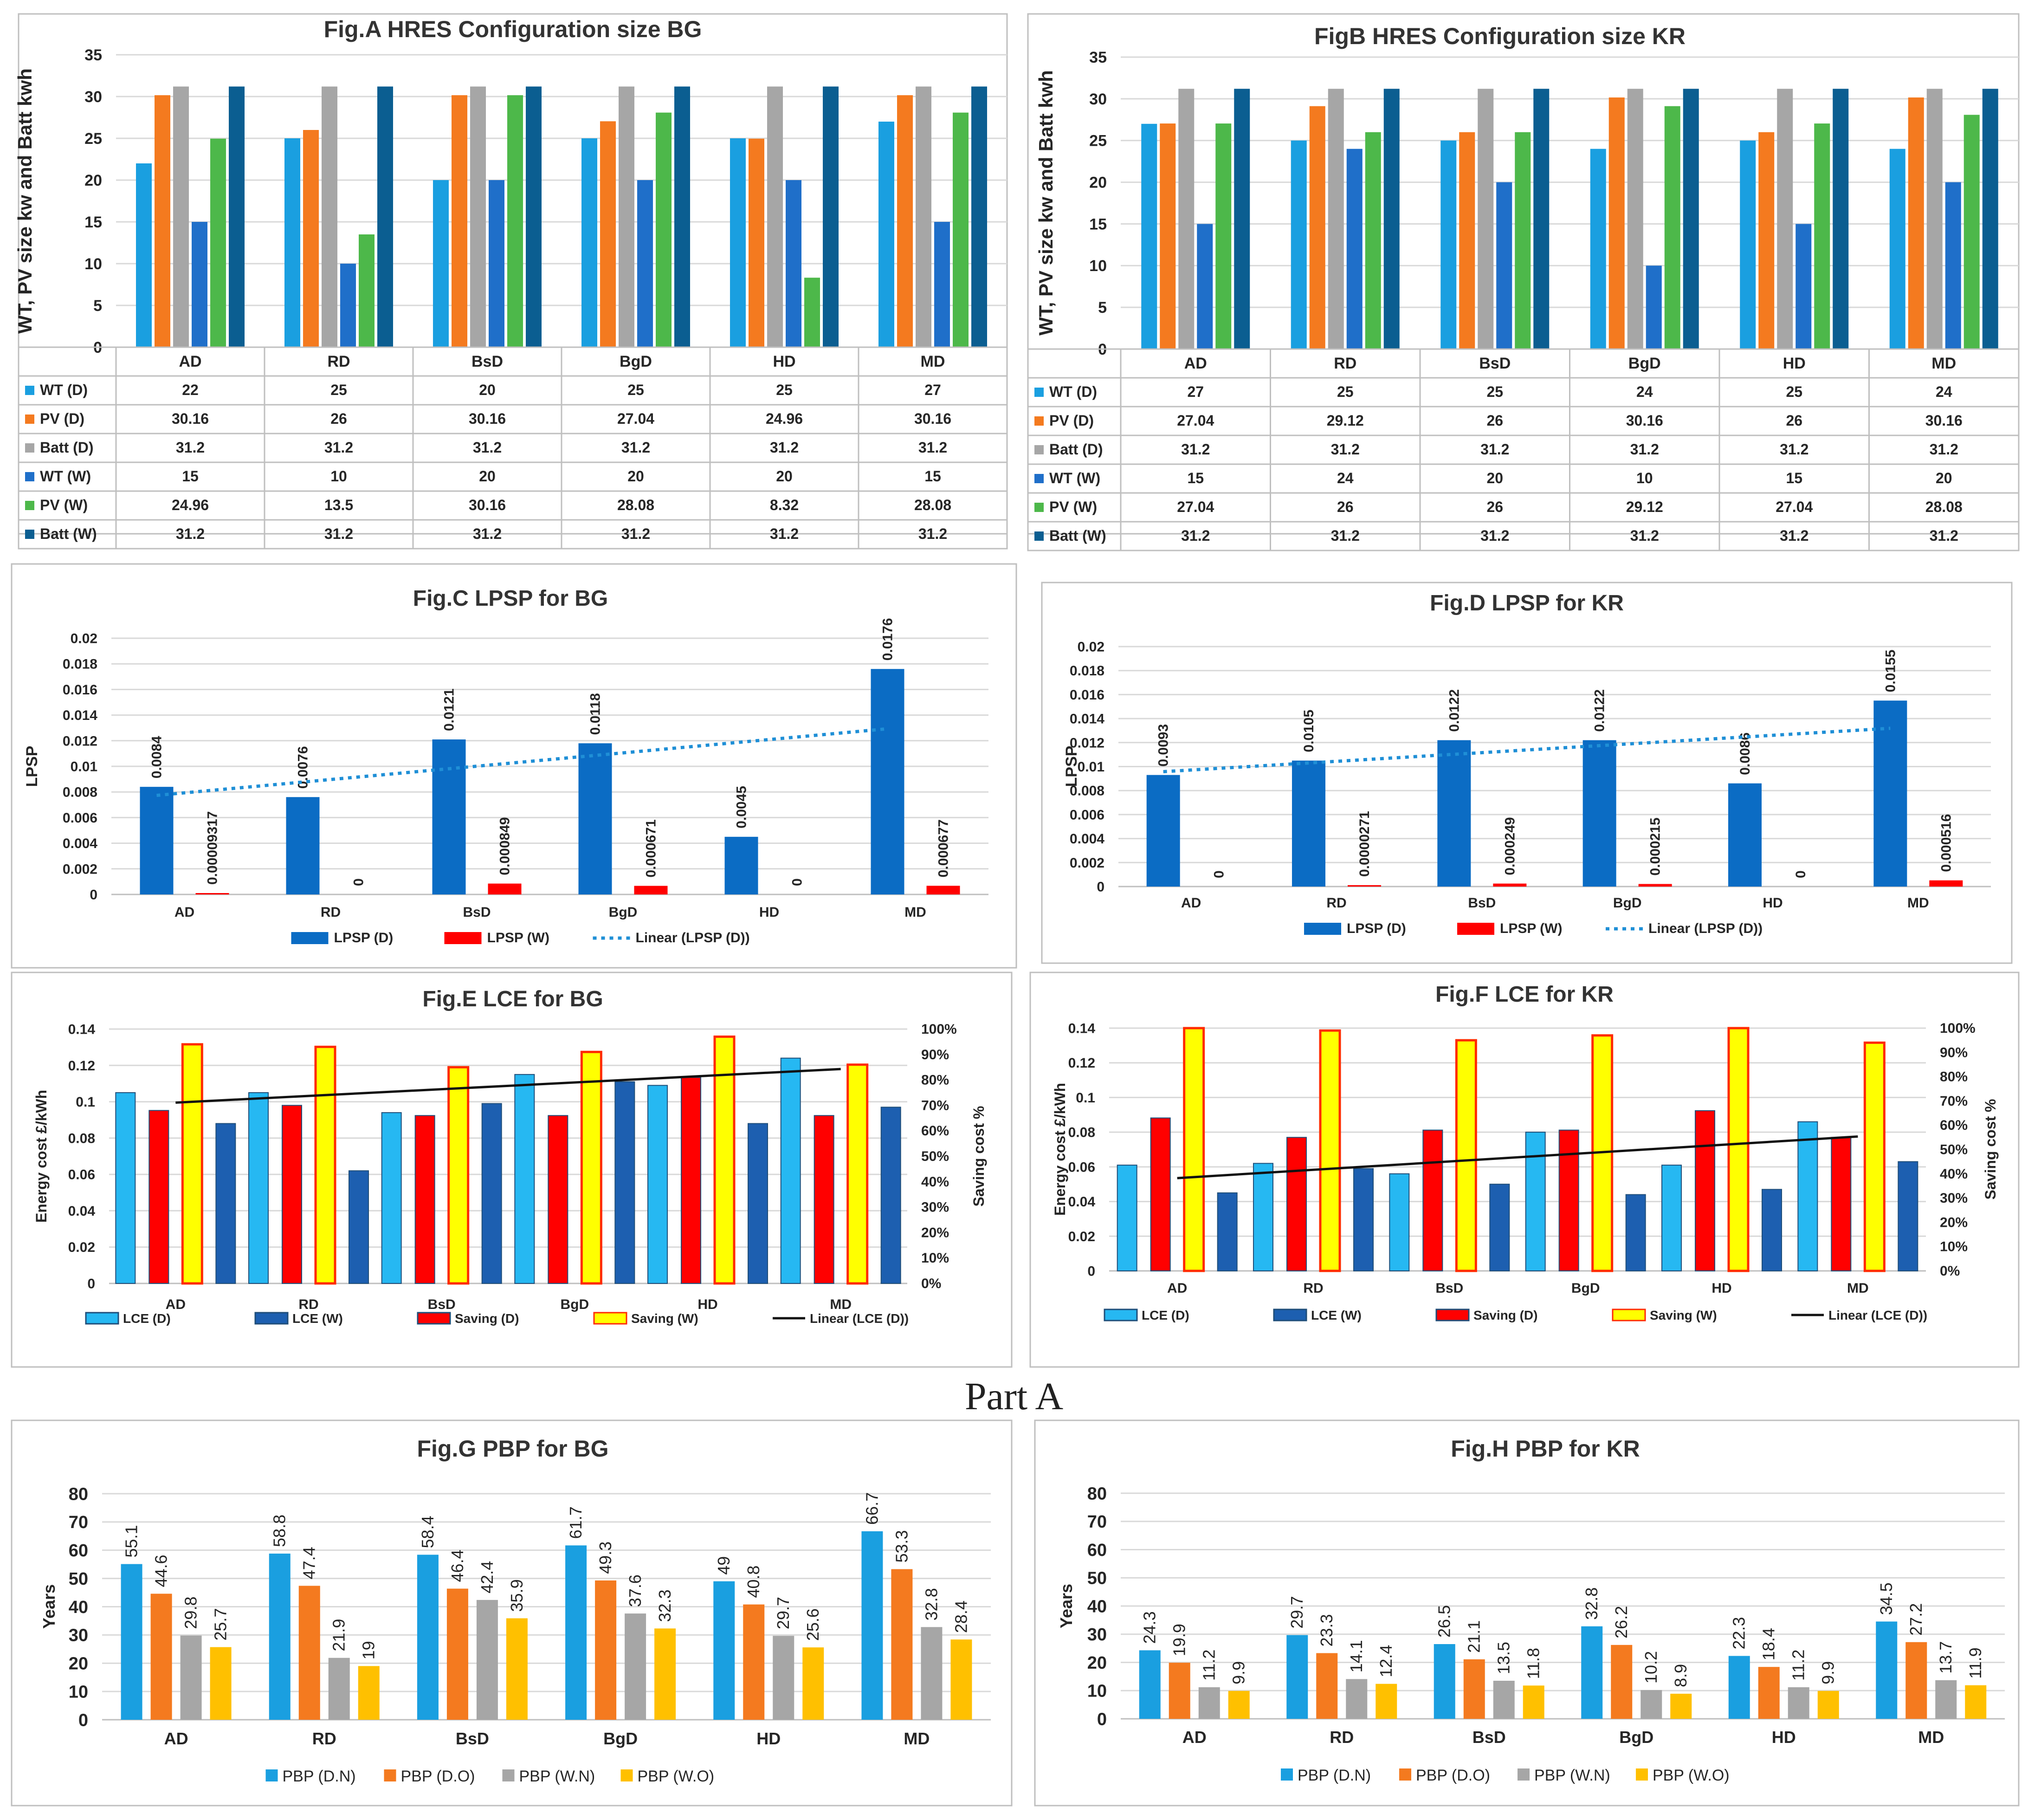 This screenshot has height=1820, width=2028. Describe the element at coordinates (1503, 1658) in the screenshot. I see `data-label: 13.5` at that location.